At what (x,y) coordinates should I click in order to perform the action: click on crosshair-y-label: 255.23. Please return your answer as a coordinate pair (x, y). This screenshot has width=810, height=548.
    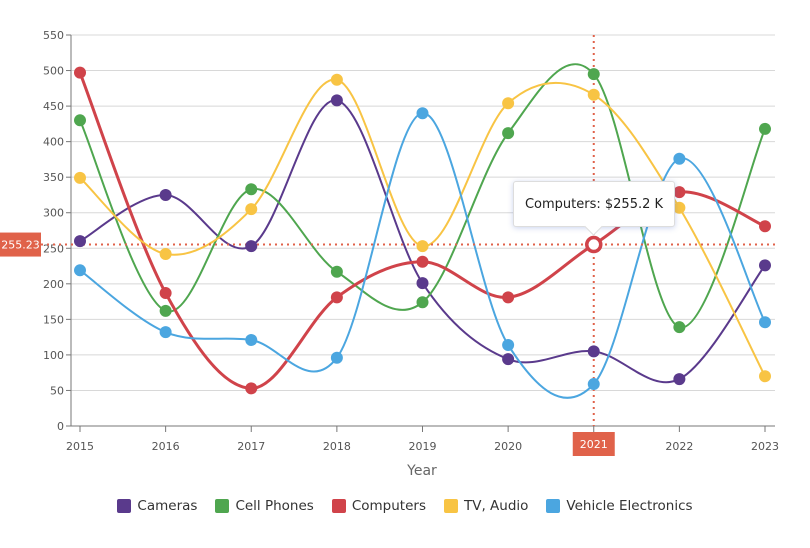
    Looking at the image, I should click on (20, 245).